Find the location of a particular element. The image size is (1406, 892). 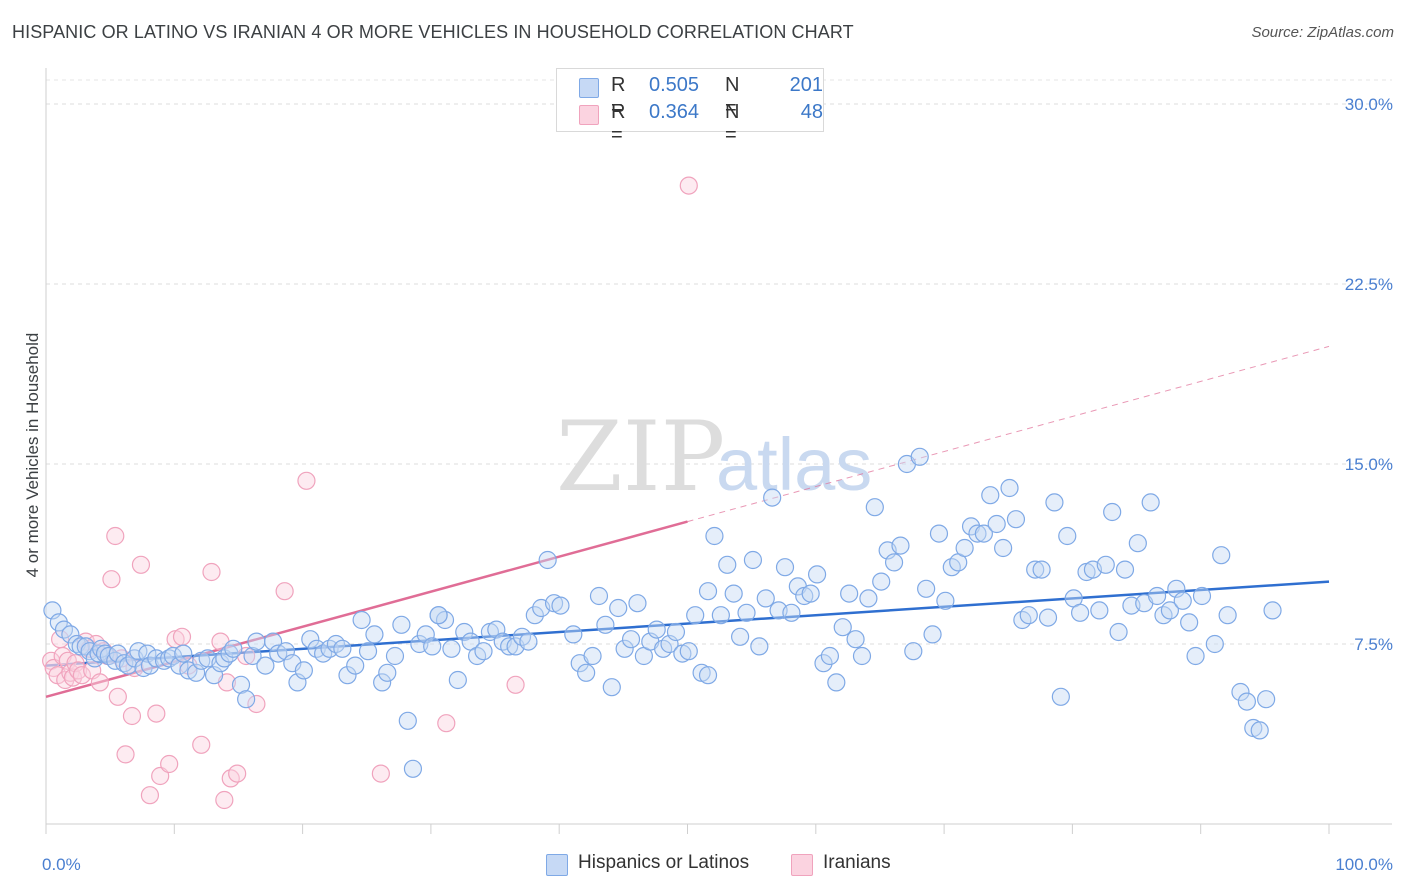

bottom-legend-label: Hispanics or Latinos is located at coordinates (664, 862).